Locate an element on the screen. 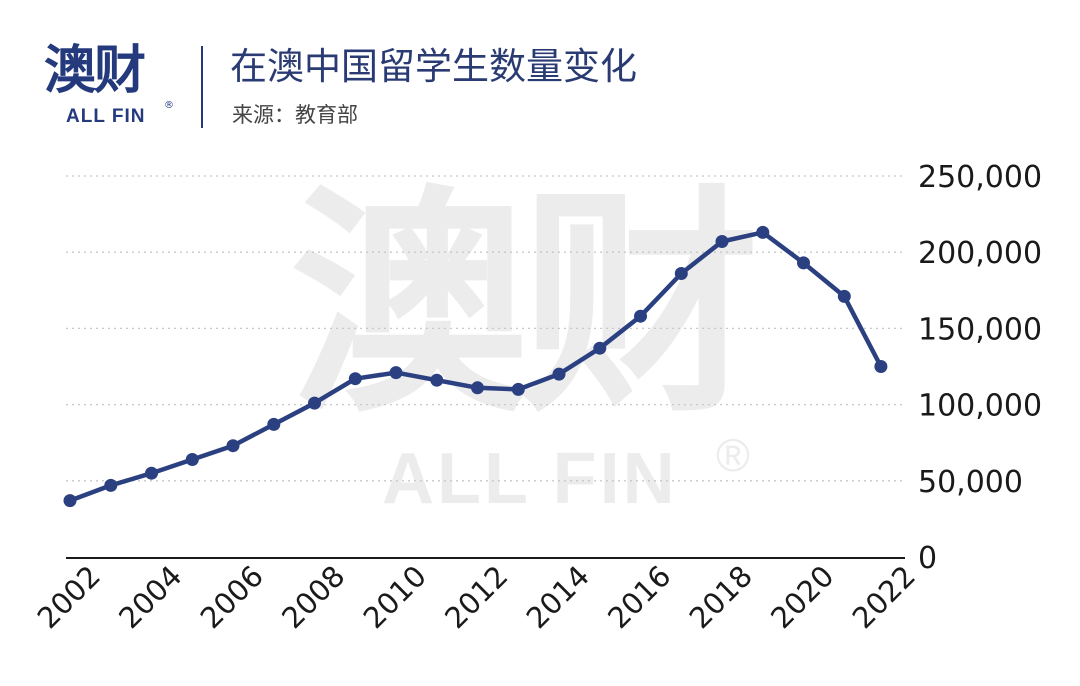  watermark-registered-mark: ® is located at coordinates (733, 455).